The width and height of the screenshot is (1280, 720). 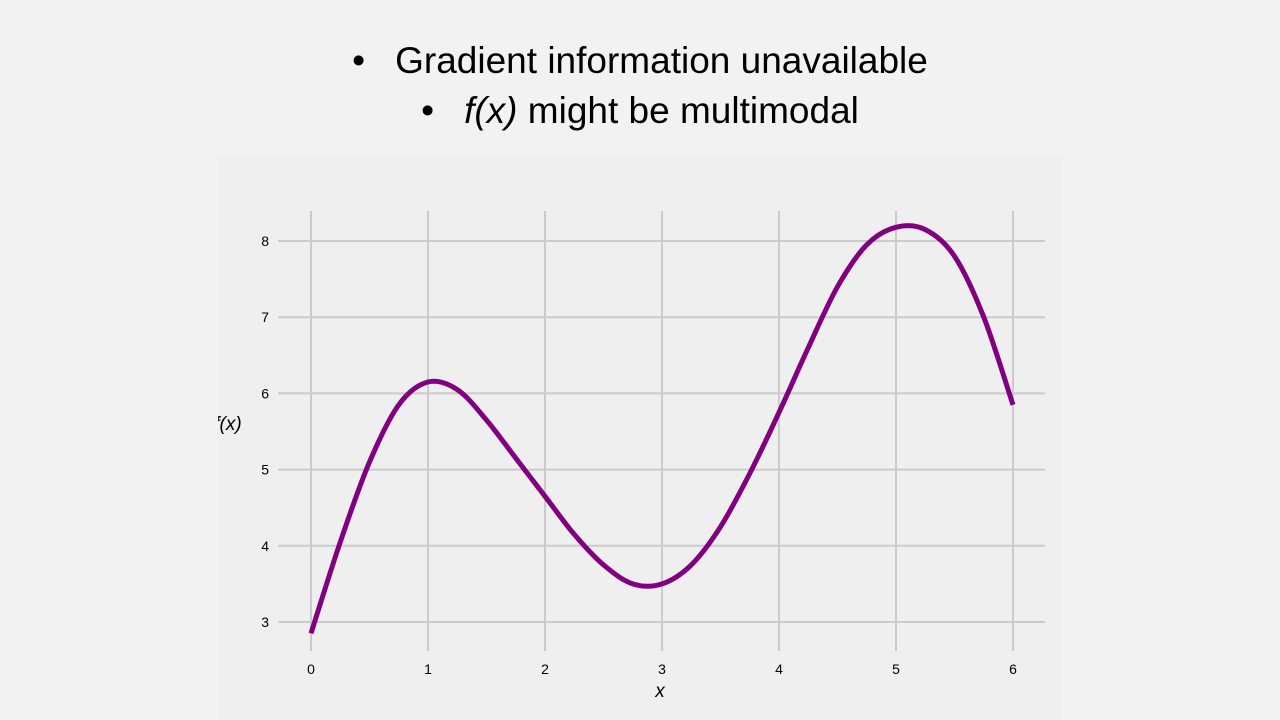 I want to click on y-tick-label: 4, so click(x=265, y=546).